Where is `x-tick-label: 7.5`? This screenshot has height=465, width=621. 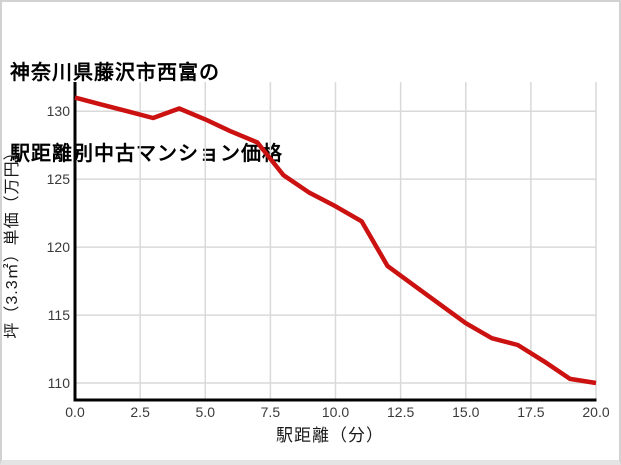
x-tick-label: 7.5 is located at coordinates (271, 412).